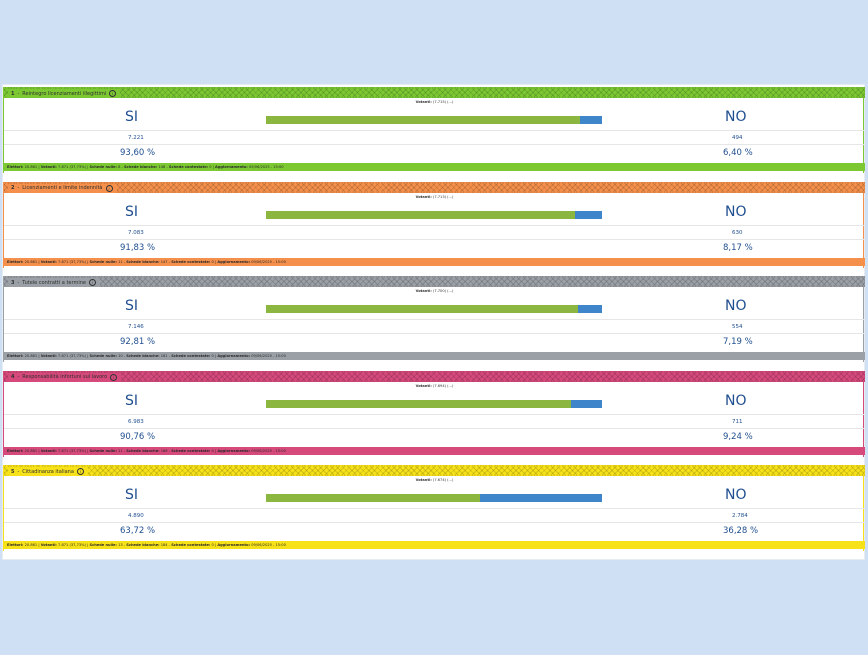 This screenshot has height=655, width=868. I want to click on votanti-value: (7.700) (...), so click(443, 291).